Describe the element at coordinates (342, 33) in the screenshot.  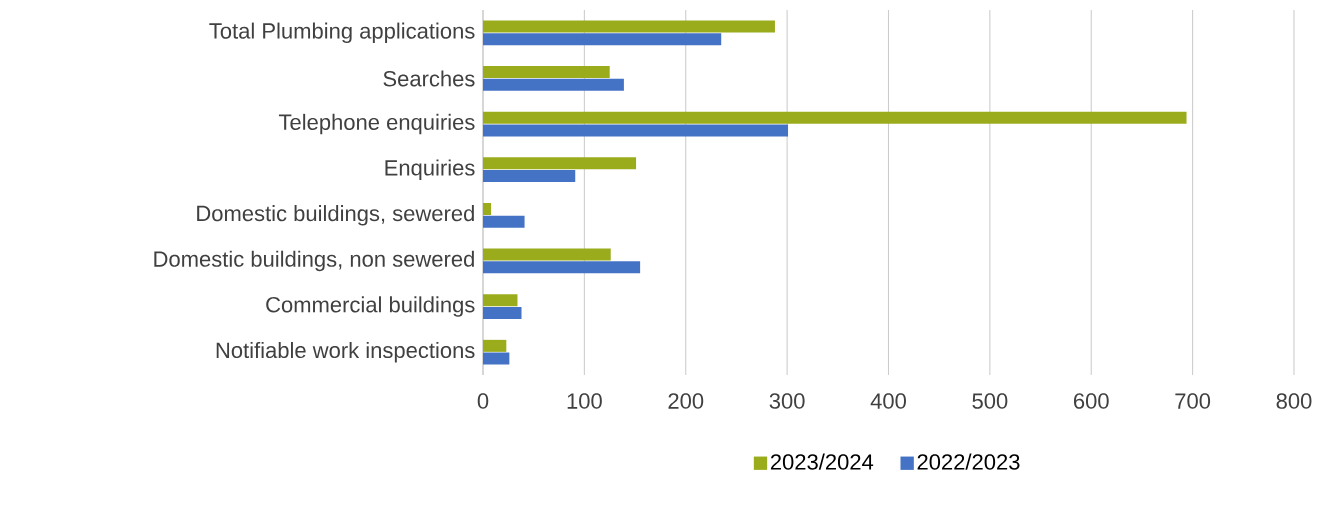
I see `y-tick-label: Total Plumbing applications` at that location.